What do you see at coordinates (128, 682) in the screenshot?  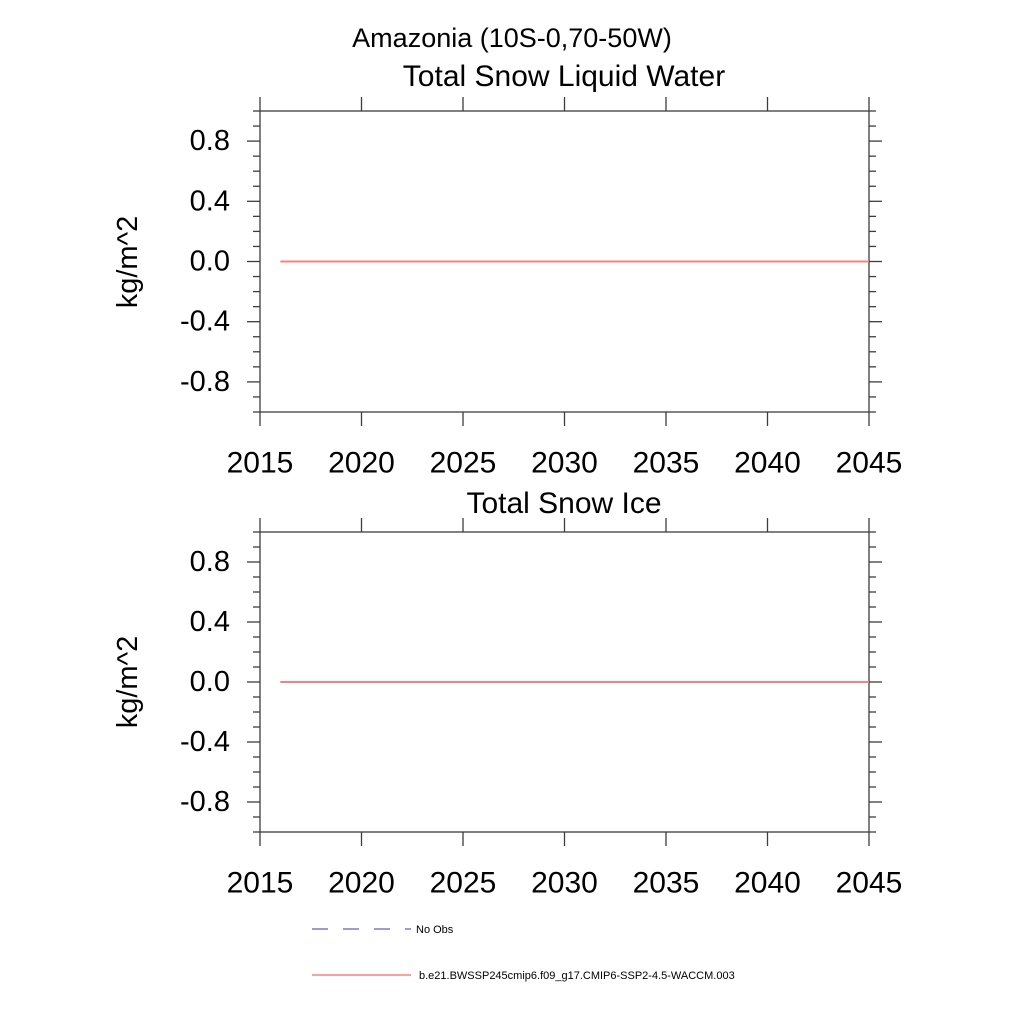 I see `y-axis-label-snow-ice: kg/m^2` at bounding box center [128, 682].